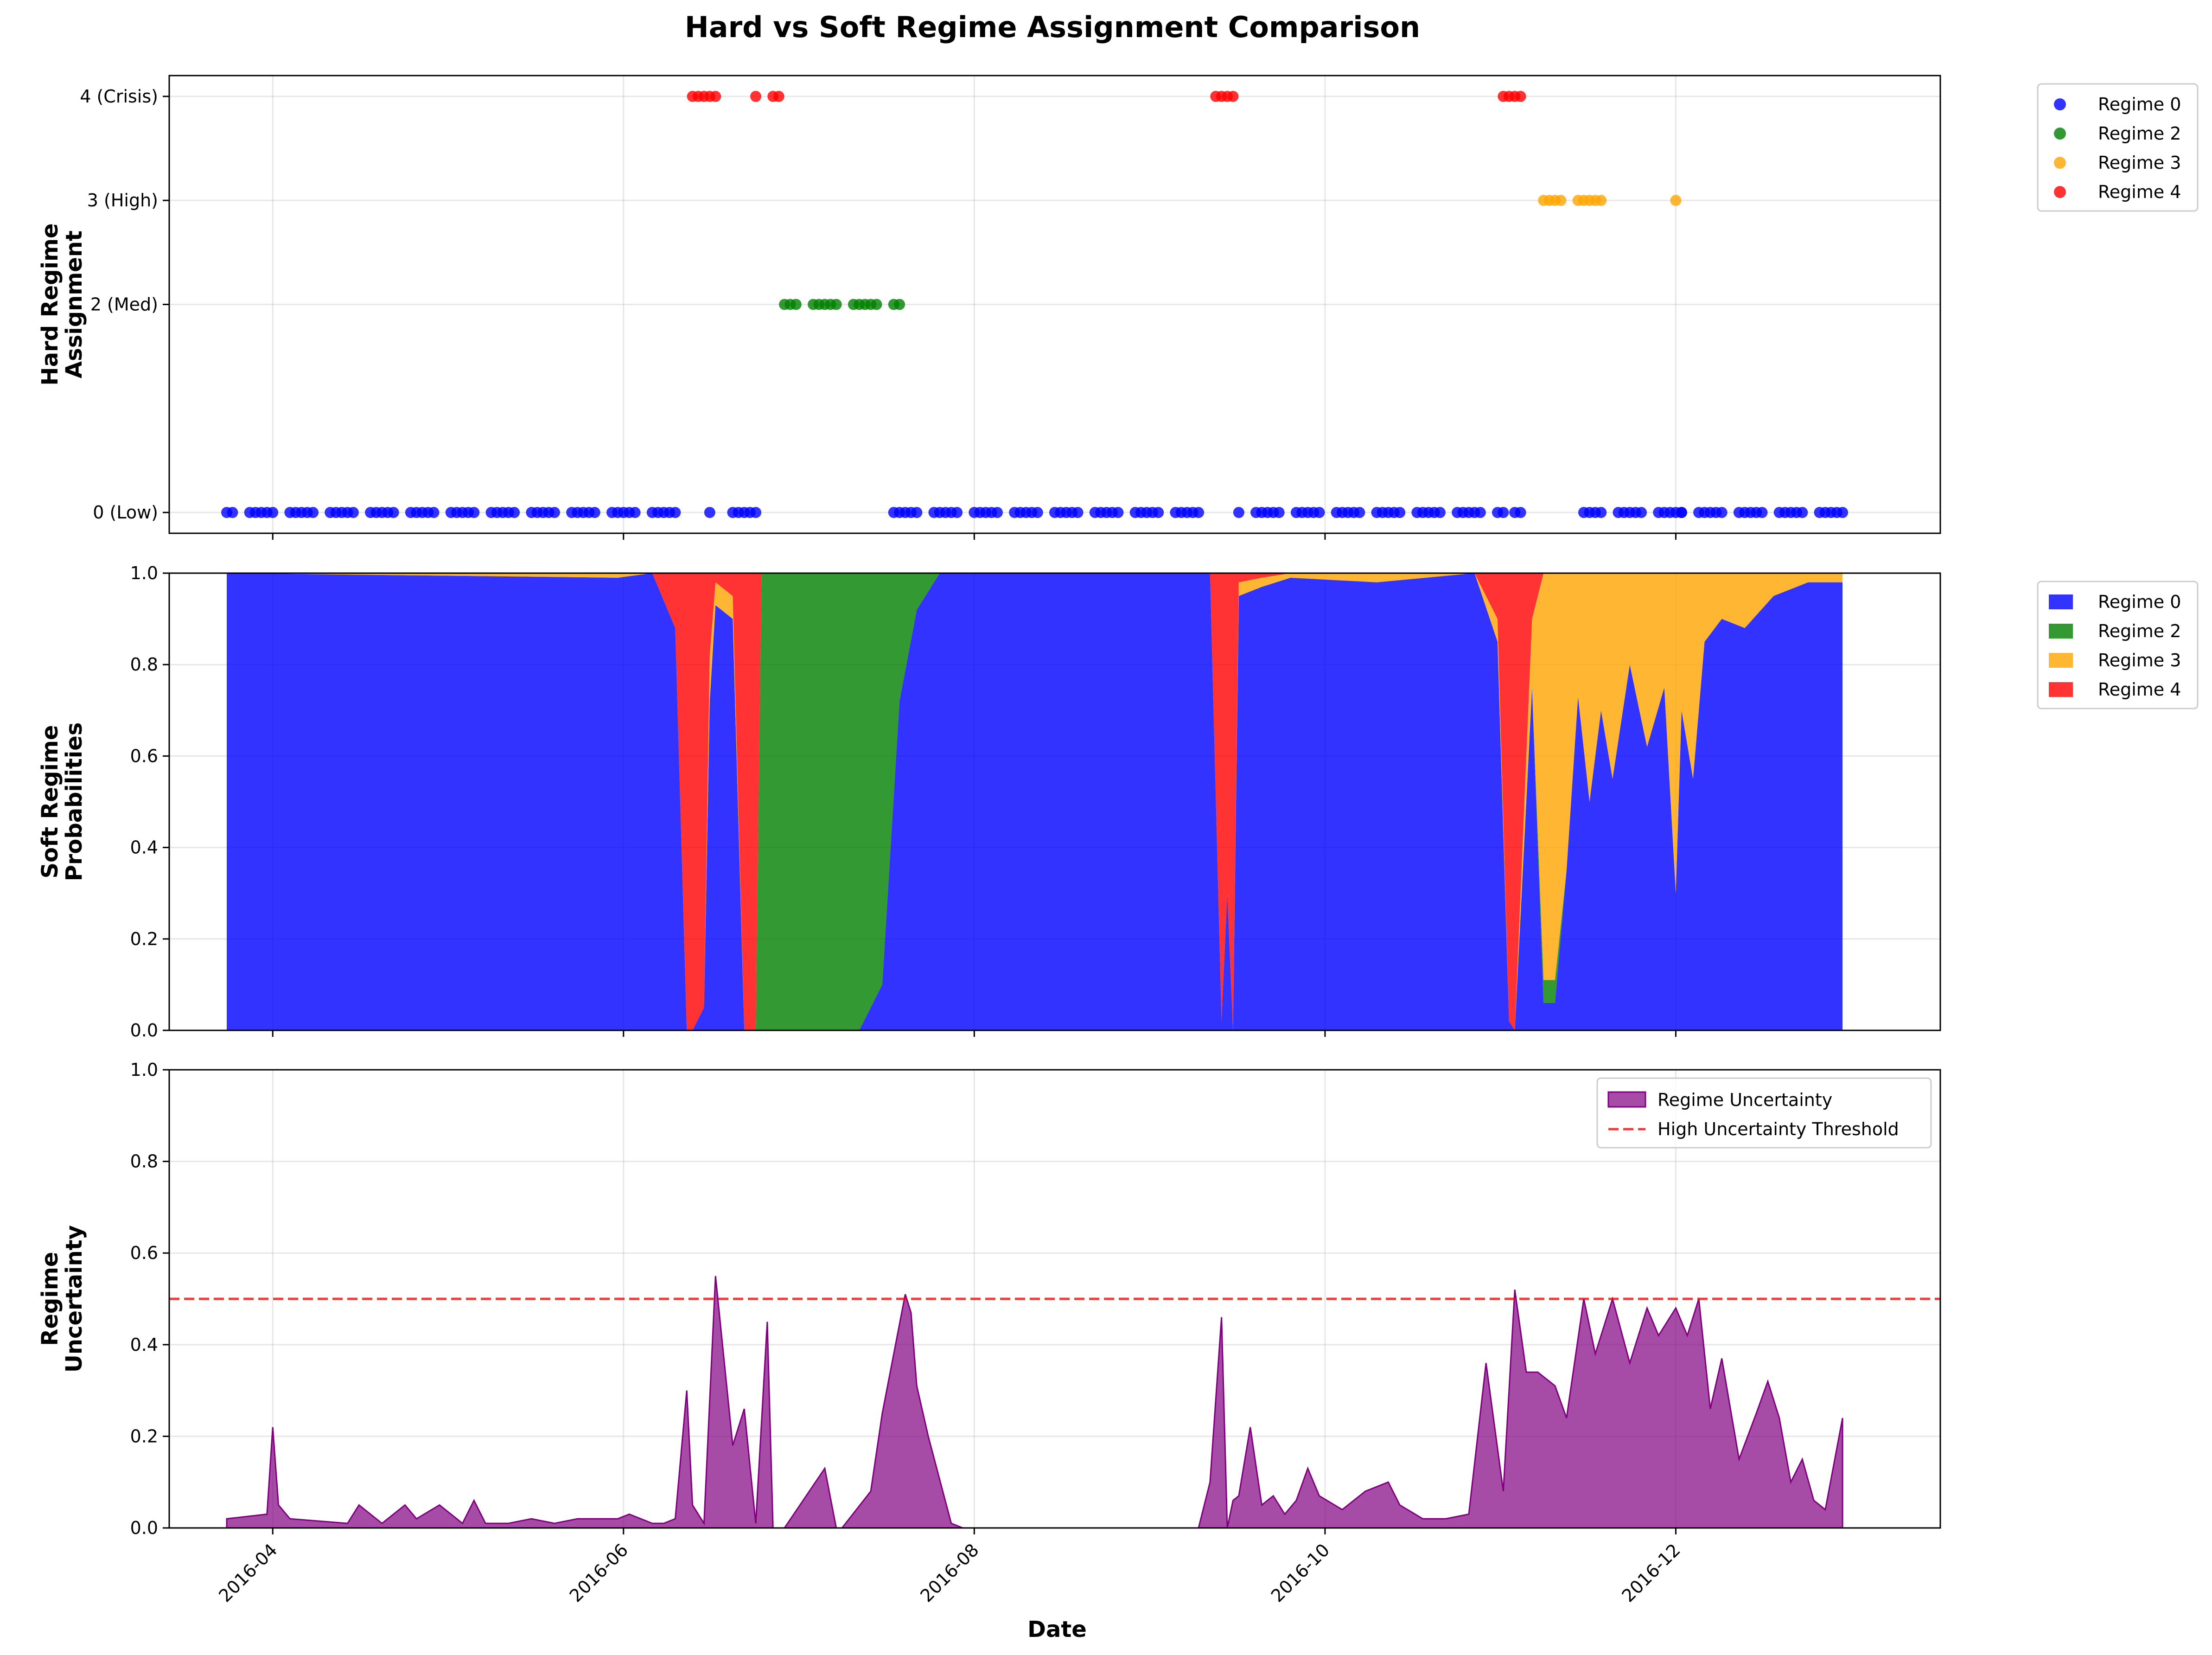 The image size is (2212, 1655). What do you see at coordinates (119, 97) in the screenshot?
I see `y-tick-label: 4 (Crisis)` at bounding box center [119, 97].